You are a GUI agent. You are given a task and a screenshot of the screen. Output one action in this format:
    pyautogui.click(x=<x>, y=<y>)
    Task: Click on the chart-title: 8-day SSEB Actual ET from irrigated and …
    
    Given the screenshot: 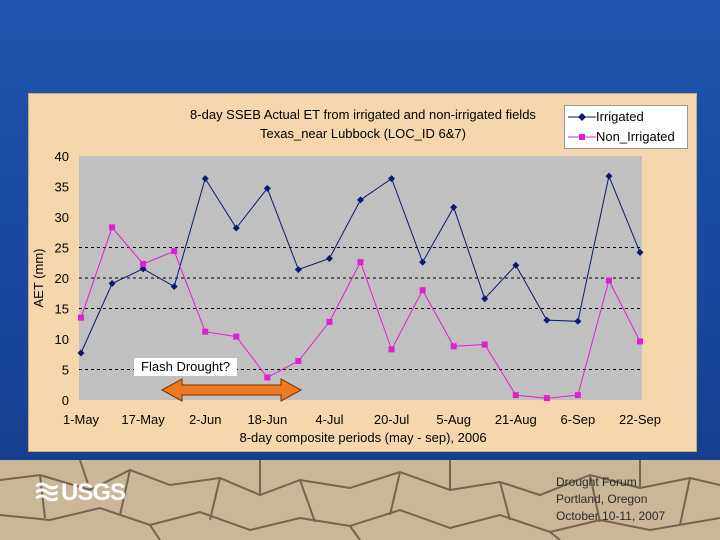 What is the action you would take?
    pyautogui.click(x=363, y=114)
    